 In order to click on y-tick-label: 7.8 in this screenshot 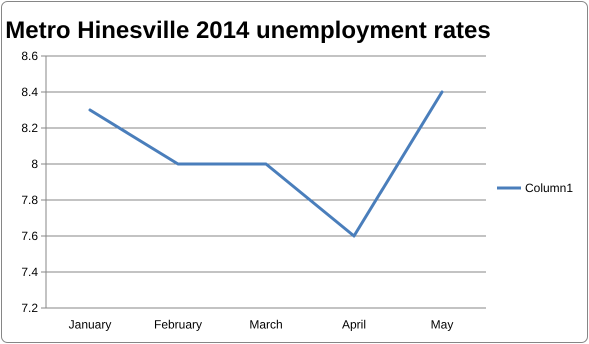, I will do `click(29, 199)`.